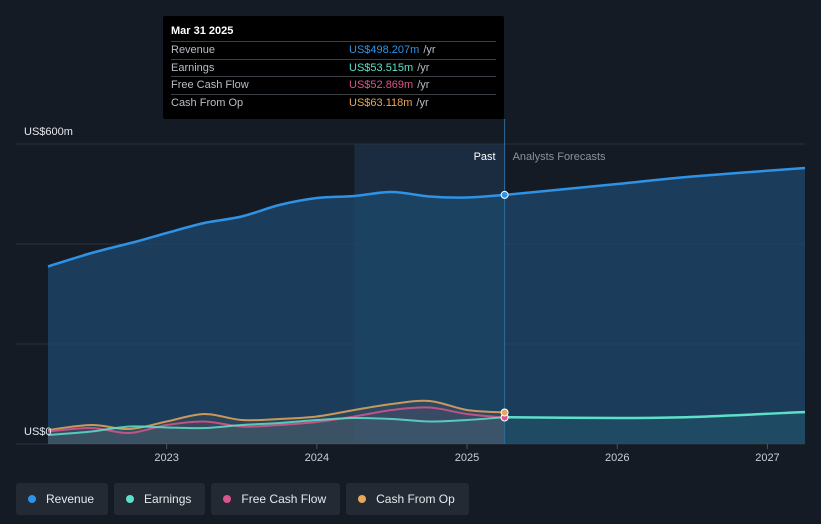 The height and width of the screenshot is (524, 821). I want to click on legend-item-cash-from-op: Cash From Op, so click(407, 499).